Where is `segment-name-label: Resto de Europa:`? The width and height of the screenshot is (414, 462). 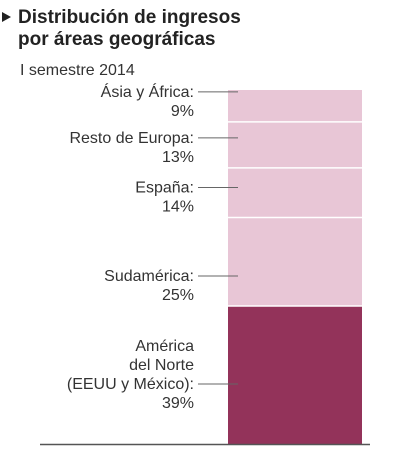
segment-name-label: Resto de Europa: is located at coordinates (131, 138).